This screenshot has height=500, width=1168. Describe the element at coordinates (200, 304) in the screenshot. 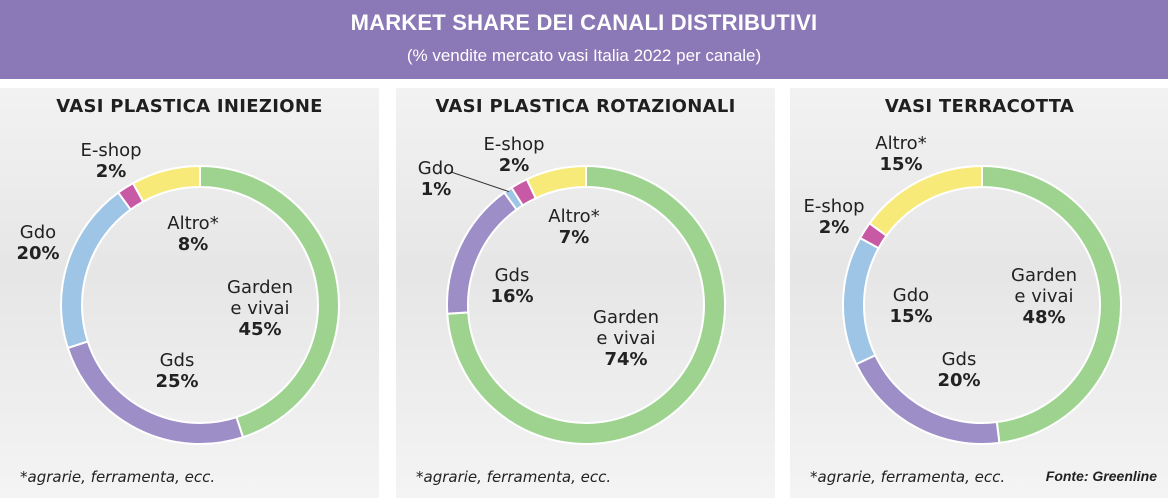

I see `donut-chart-iniezione` at that location.